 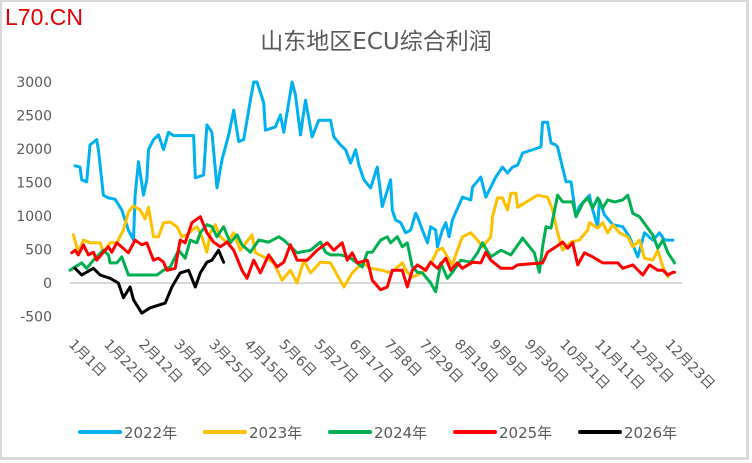 I want to click on y-tick-label: 500, so click(x=38, y=251).